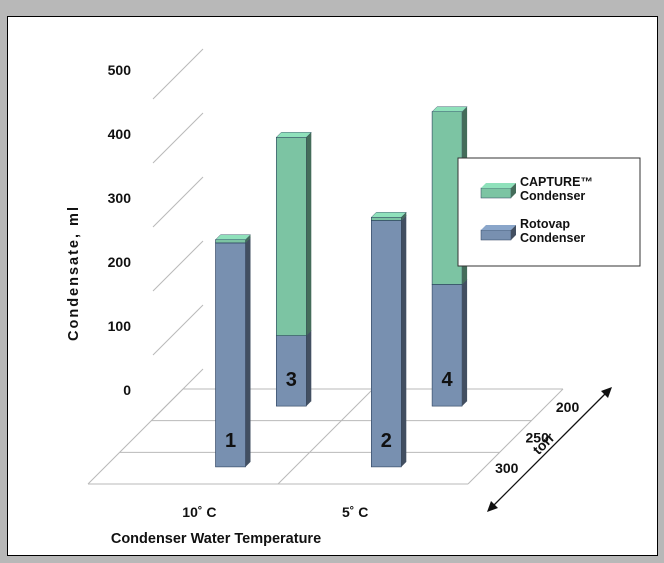 Image resolution: width=664 pixels, height=563 pixels. What do you see at coordinates (275, 512) in the screenshot?
I see `x-tick-labels: 10˚ C 5˚ C` at bounding box center [275, 512].